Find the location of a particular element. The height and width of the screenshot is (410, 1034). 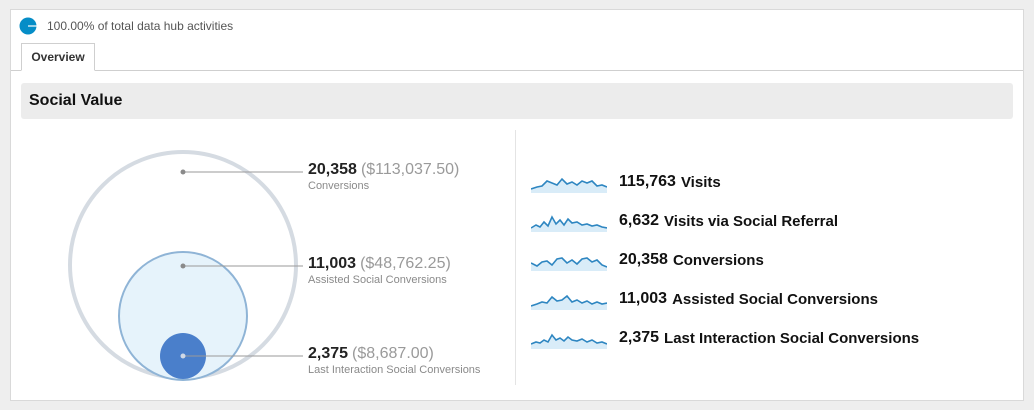

pie-chart-icon is located at coordinates (28, 26).